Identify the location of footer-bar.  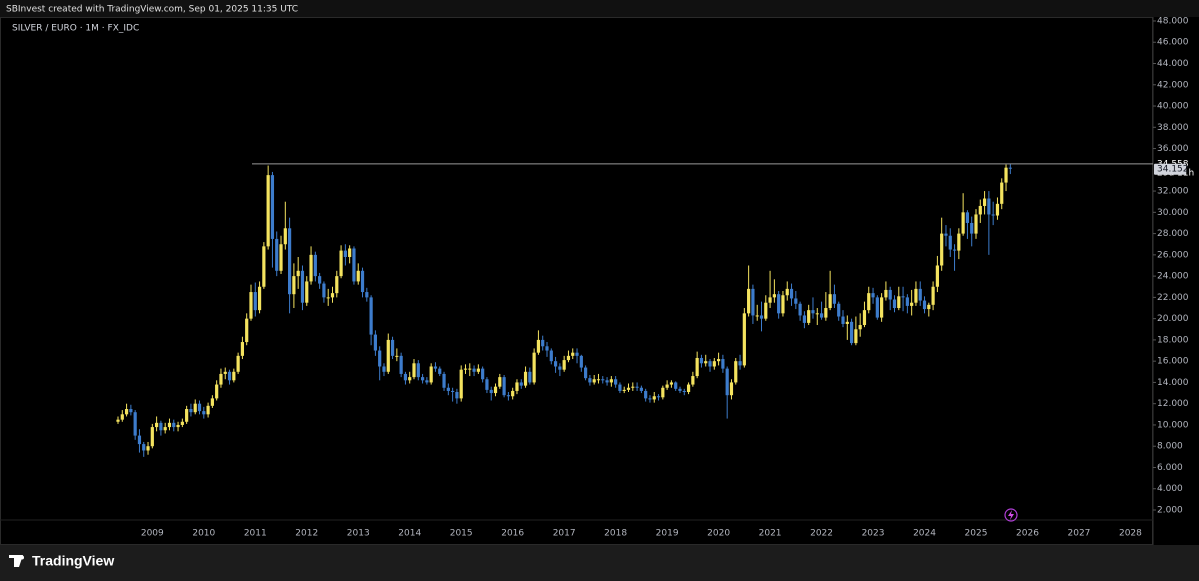
(599, 563).